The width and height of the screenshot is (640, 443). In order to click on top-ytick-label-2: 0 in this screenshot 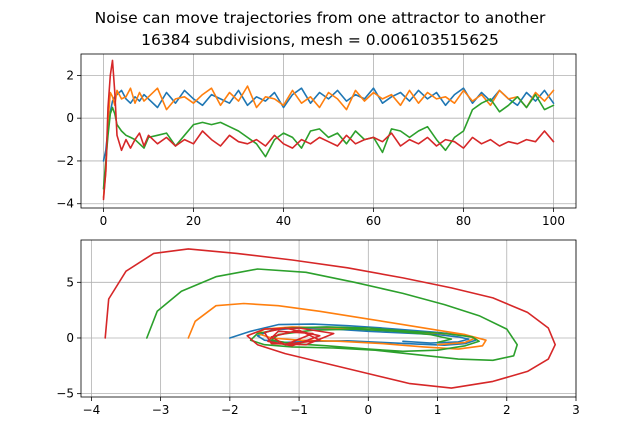, I will do `click(70, 118)`.